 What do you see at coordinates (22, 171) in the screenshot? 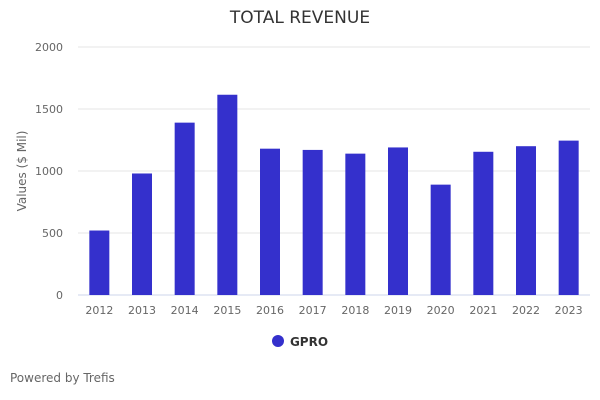
I see `y-axis-title: Values ($ Mil)` at bounding box center [22, 171].